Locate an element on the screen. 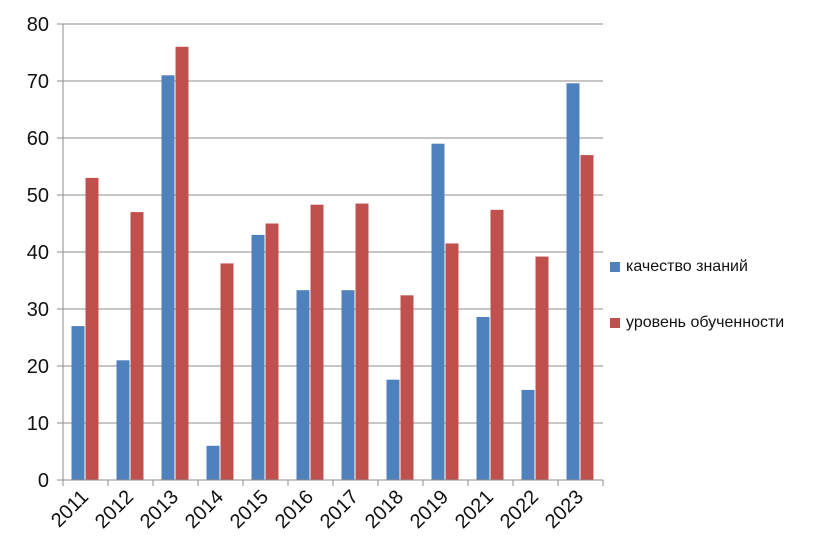 This screenshot has height=551, width=822. bar-level-2018 is located at coordinates (407, 387).